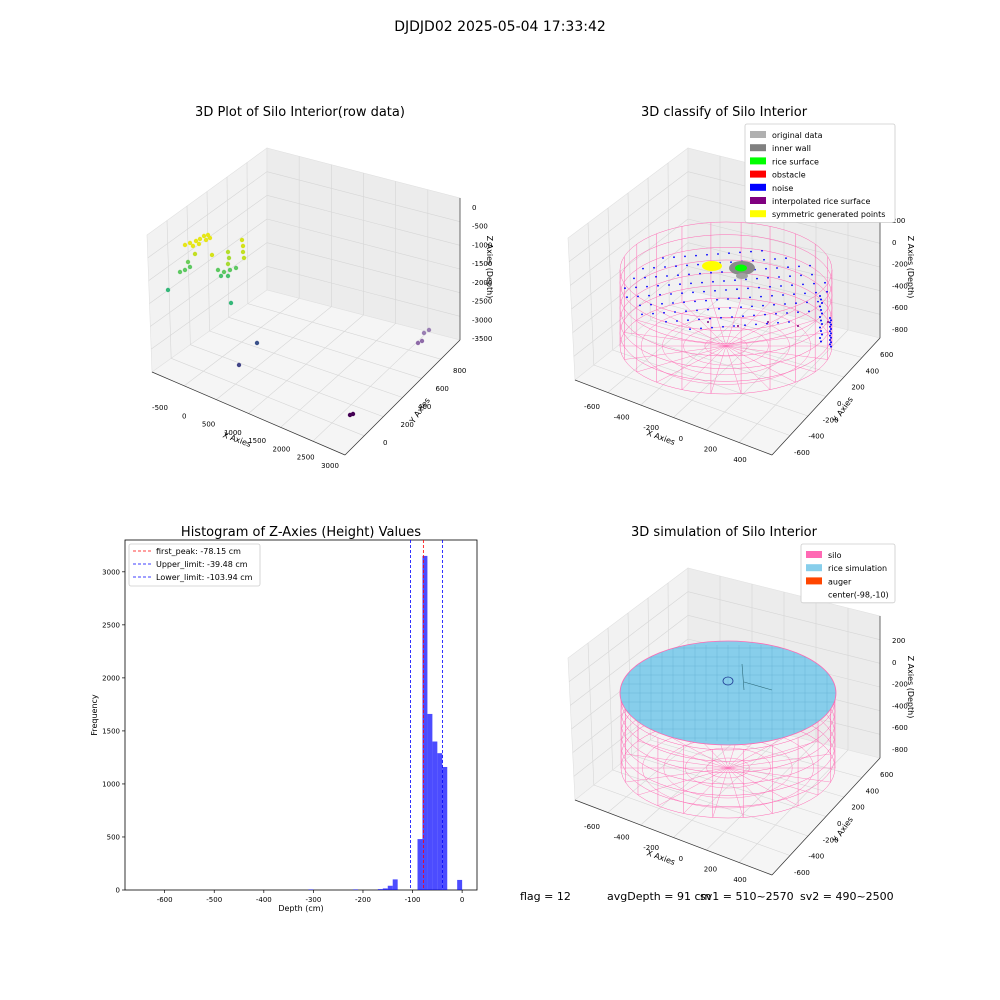 This screenshot has height=1000, width=1000. I want to click on tick-label: -500, so click(480, 227).